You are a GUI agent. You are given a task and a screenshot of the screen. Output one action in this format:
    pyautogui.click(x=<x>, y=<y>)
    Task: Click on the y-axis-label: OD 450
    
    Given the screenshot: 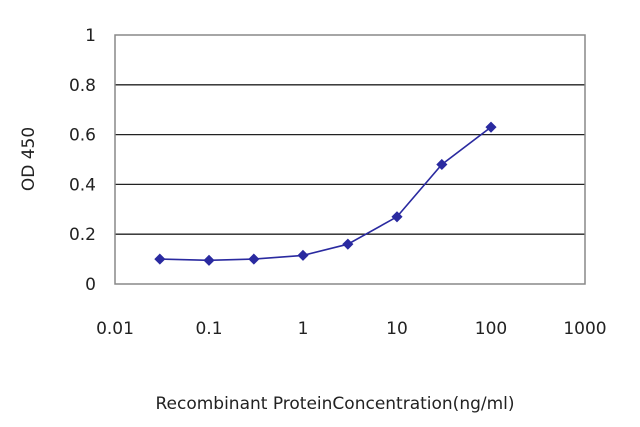 What is the action you would take?
    pyautogui.click(x=29, y=159)
    